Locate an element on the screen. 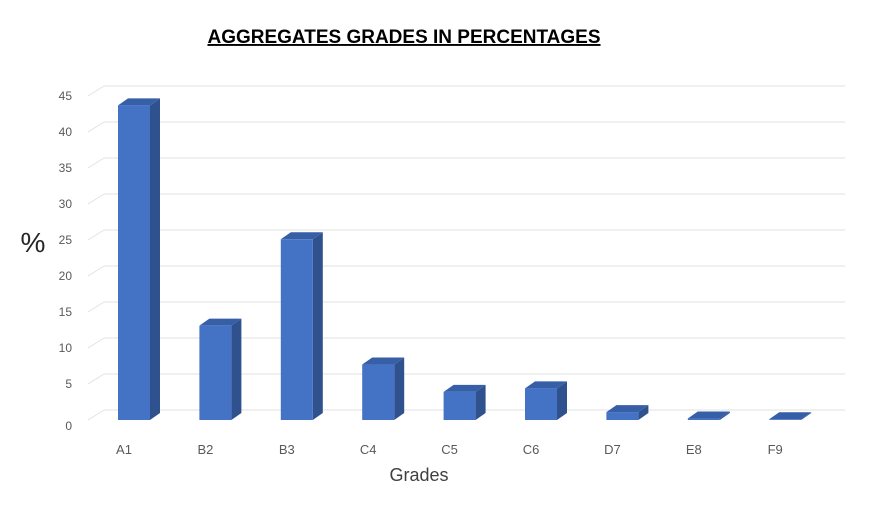 This screenshot has width=884, height=507. x-tick-label: C6 is located at coordinates (531, 449).